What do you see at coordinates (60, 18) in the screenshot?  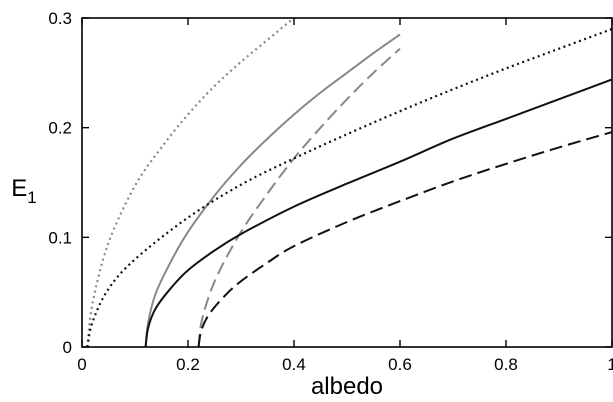 I see `y-tick-label: 0.3` at bounding box center [60, 18].